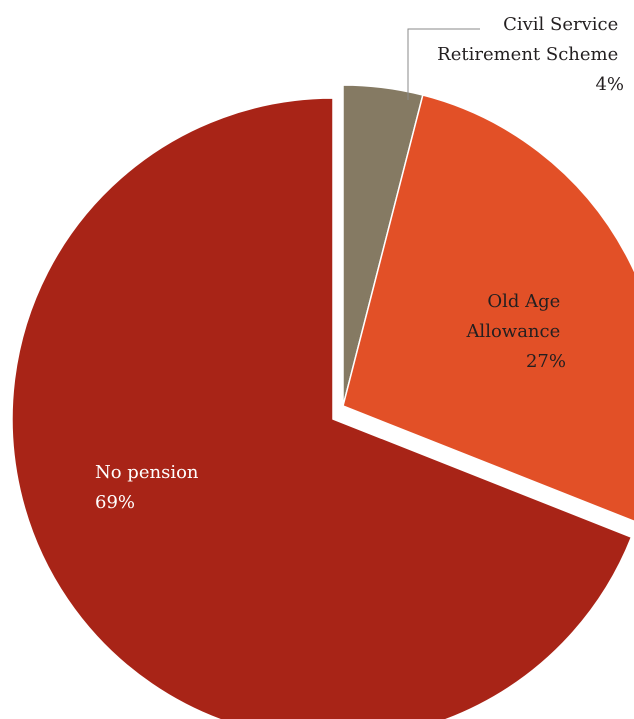 The image size is (634, 719). I want to click on old-age-allowance-label: Old Age Allowance 27%, so click(515, 331).